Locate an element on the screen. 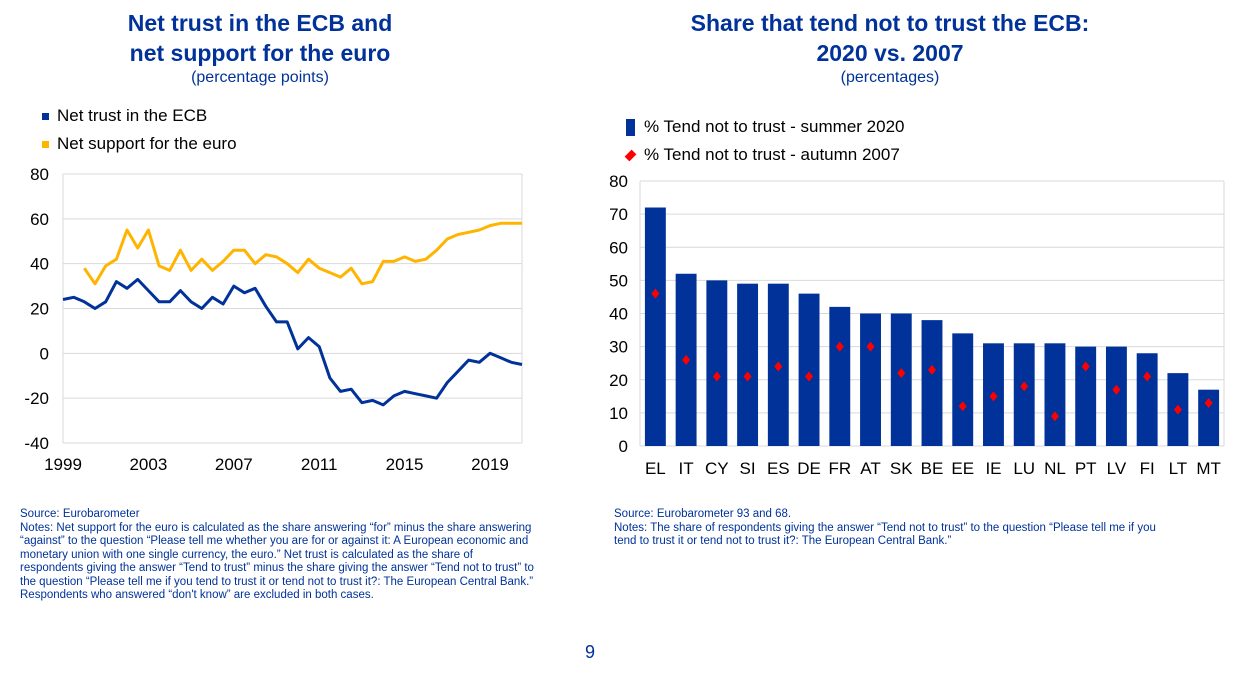 This screenshot has height=678, width=1240. x-tick-label: MT is located at coordinates (1208, 468).